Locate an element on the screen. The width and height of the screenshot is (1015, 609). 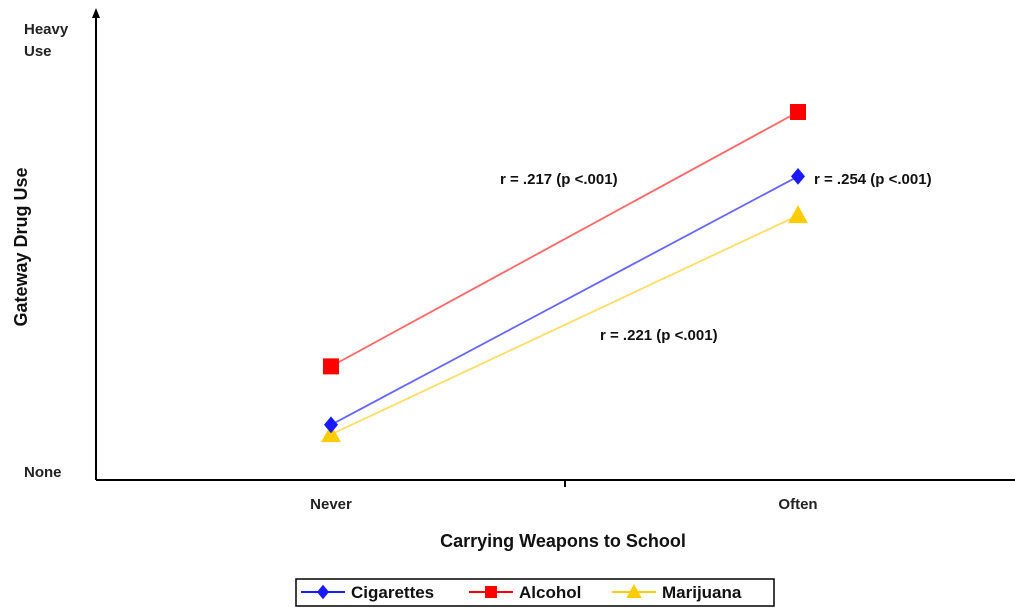
legend-box is located at coordinates (535, 592).